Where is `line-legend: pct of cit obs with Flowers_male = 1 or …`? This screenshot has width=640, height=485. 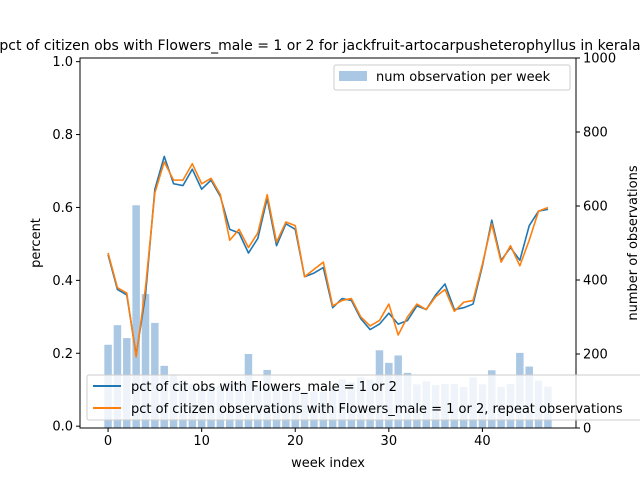
line-legend: pct of cit obs with Flowers_male = 1 or … is located at coordinates (363, 397).